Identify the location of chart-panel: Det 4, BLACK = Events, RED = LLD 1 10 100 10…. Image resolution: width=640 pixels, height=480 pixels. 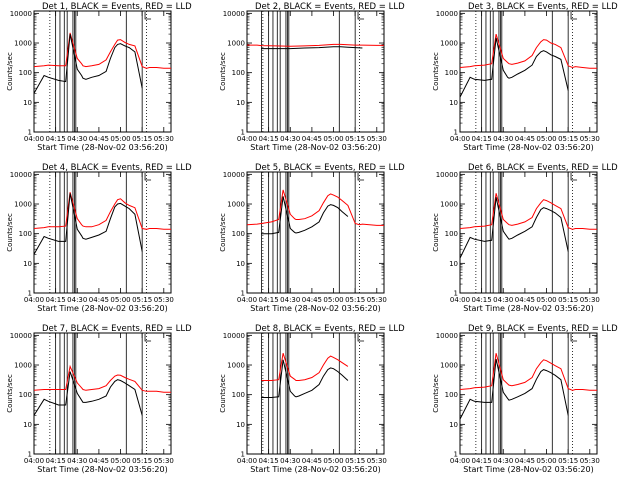
(99, 238).